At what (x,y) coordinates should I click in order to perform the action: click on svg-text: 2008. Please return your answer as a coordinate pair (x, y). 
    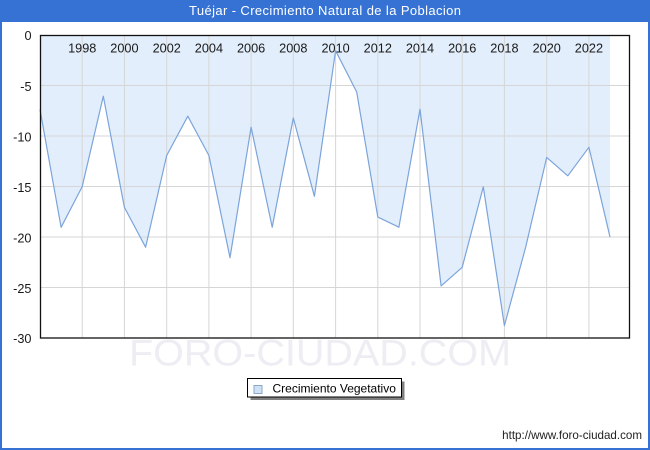
    Looking at the image, I should click on (293, 49).